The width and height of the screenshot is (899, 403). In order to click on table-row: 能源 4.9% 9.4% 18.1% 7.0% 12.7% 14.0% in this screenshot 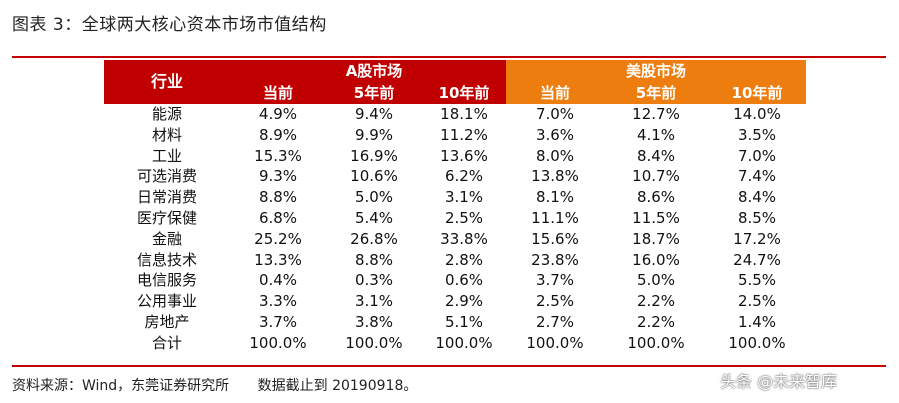, I will do `click(455, 114)`.